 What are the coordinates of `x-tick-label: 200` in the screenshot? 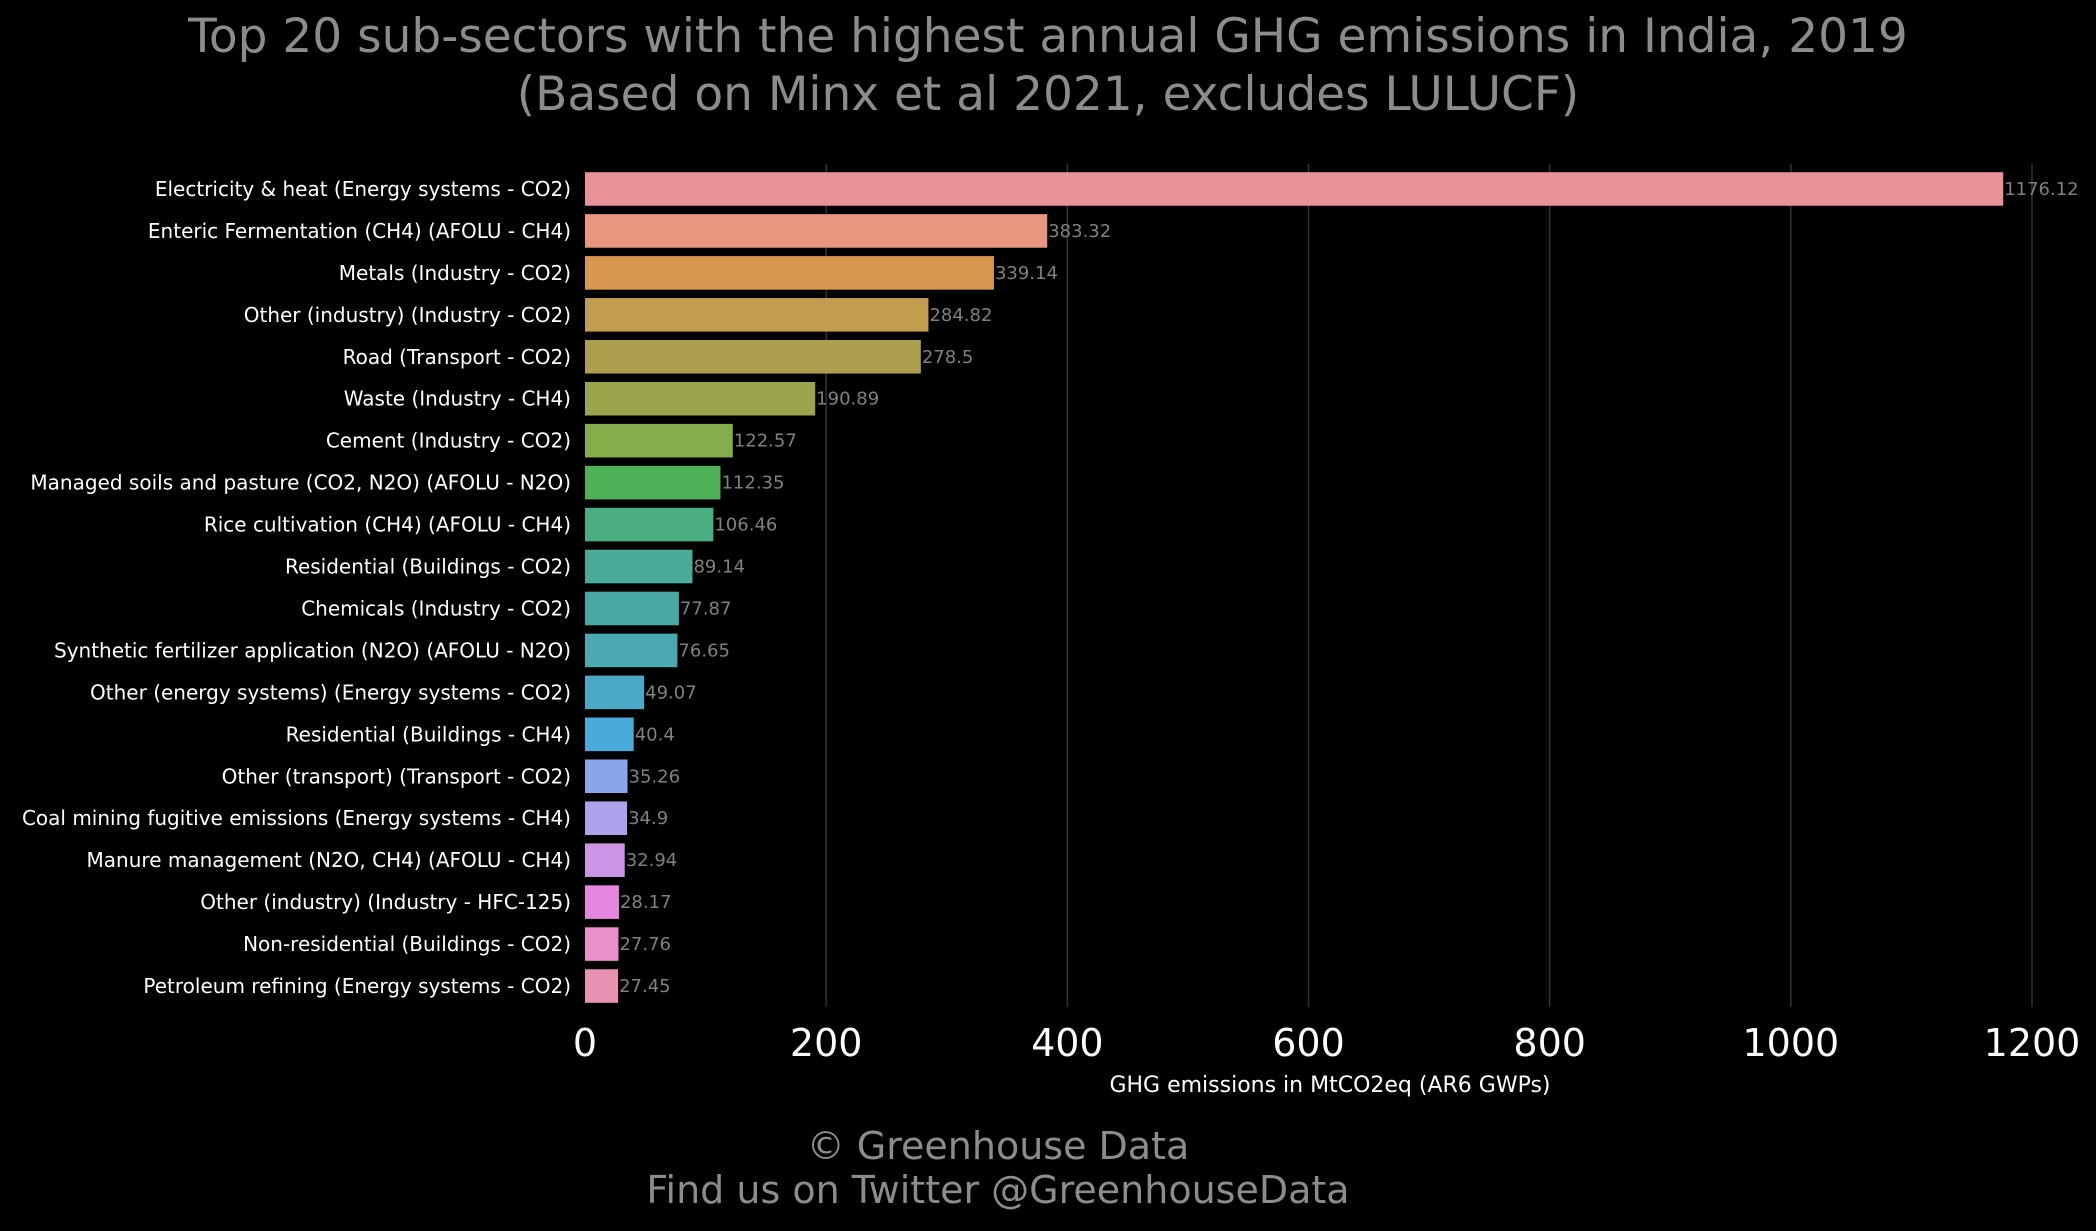 It's located at (826, 1043).